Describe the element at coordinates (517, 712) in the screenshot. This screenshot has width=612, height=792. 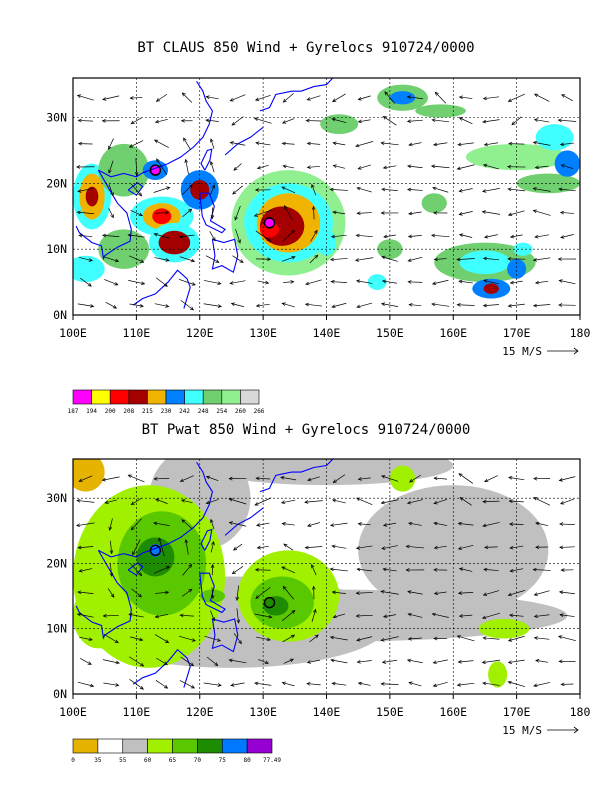
I see `x-tick-label: 170E` at that location.